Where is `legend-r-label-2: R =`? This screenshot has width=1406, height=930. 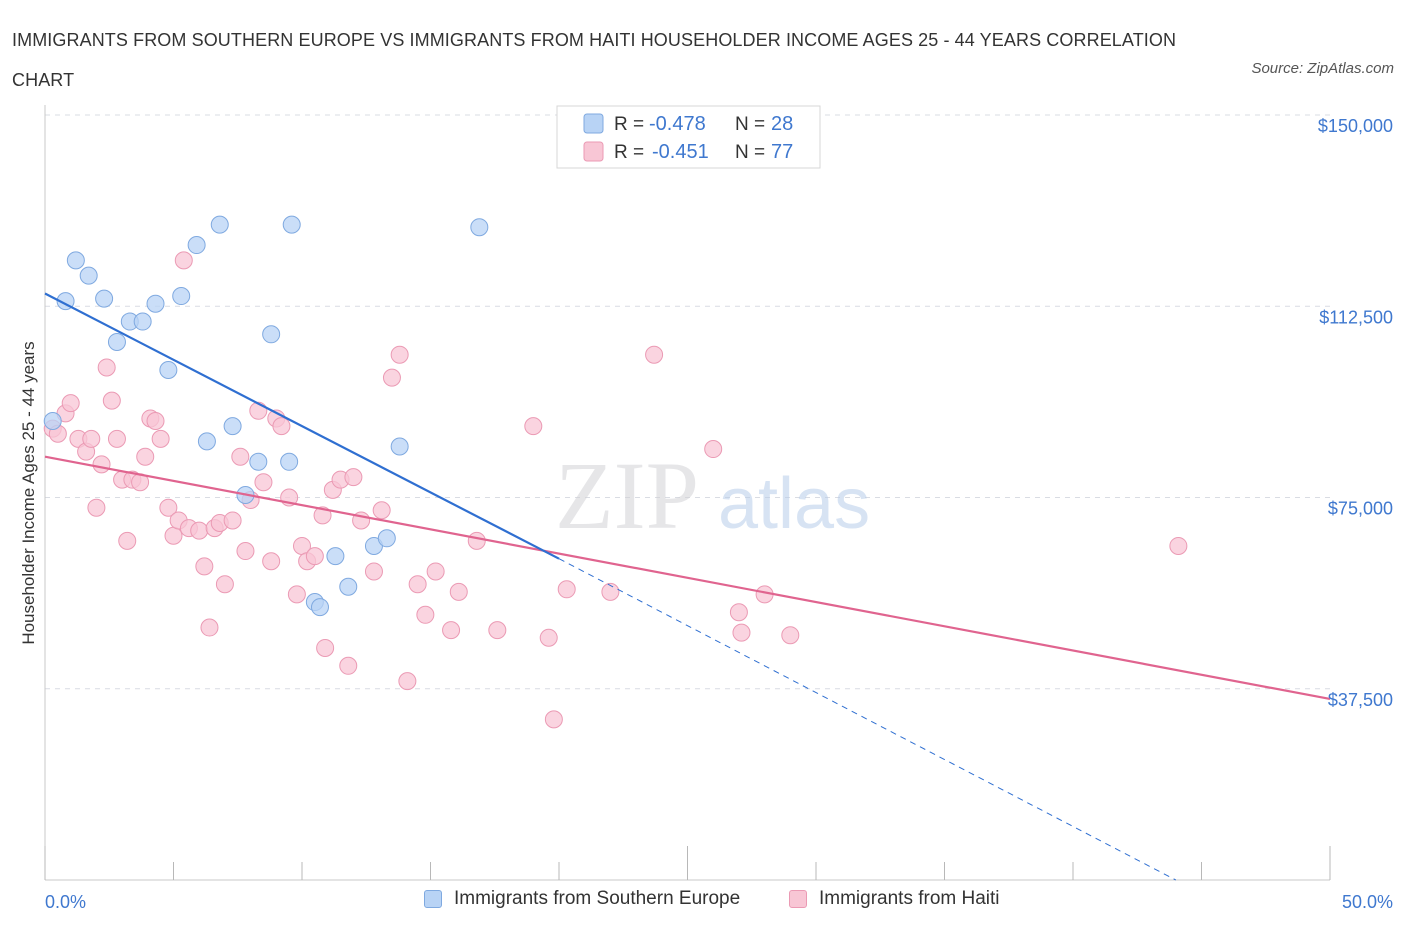 legend-r-label-2: R = is located at coordinates (629, 152).